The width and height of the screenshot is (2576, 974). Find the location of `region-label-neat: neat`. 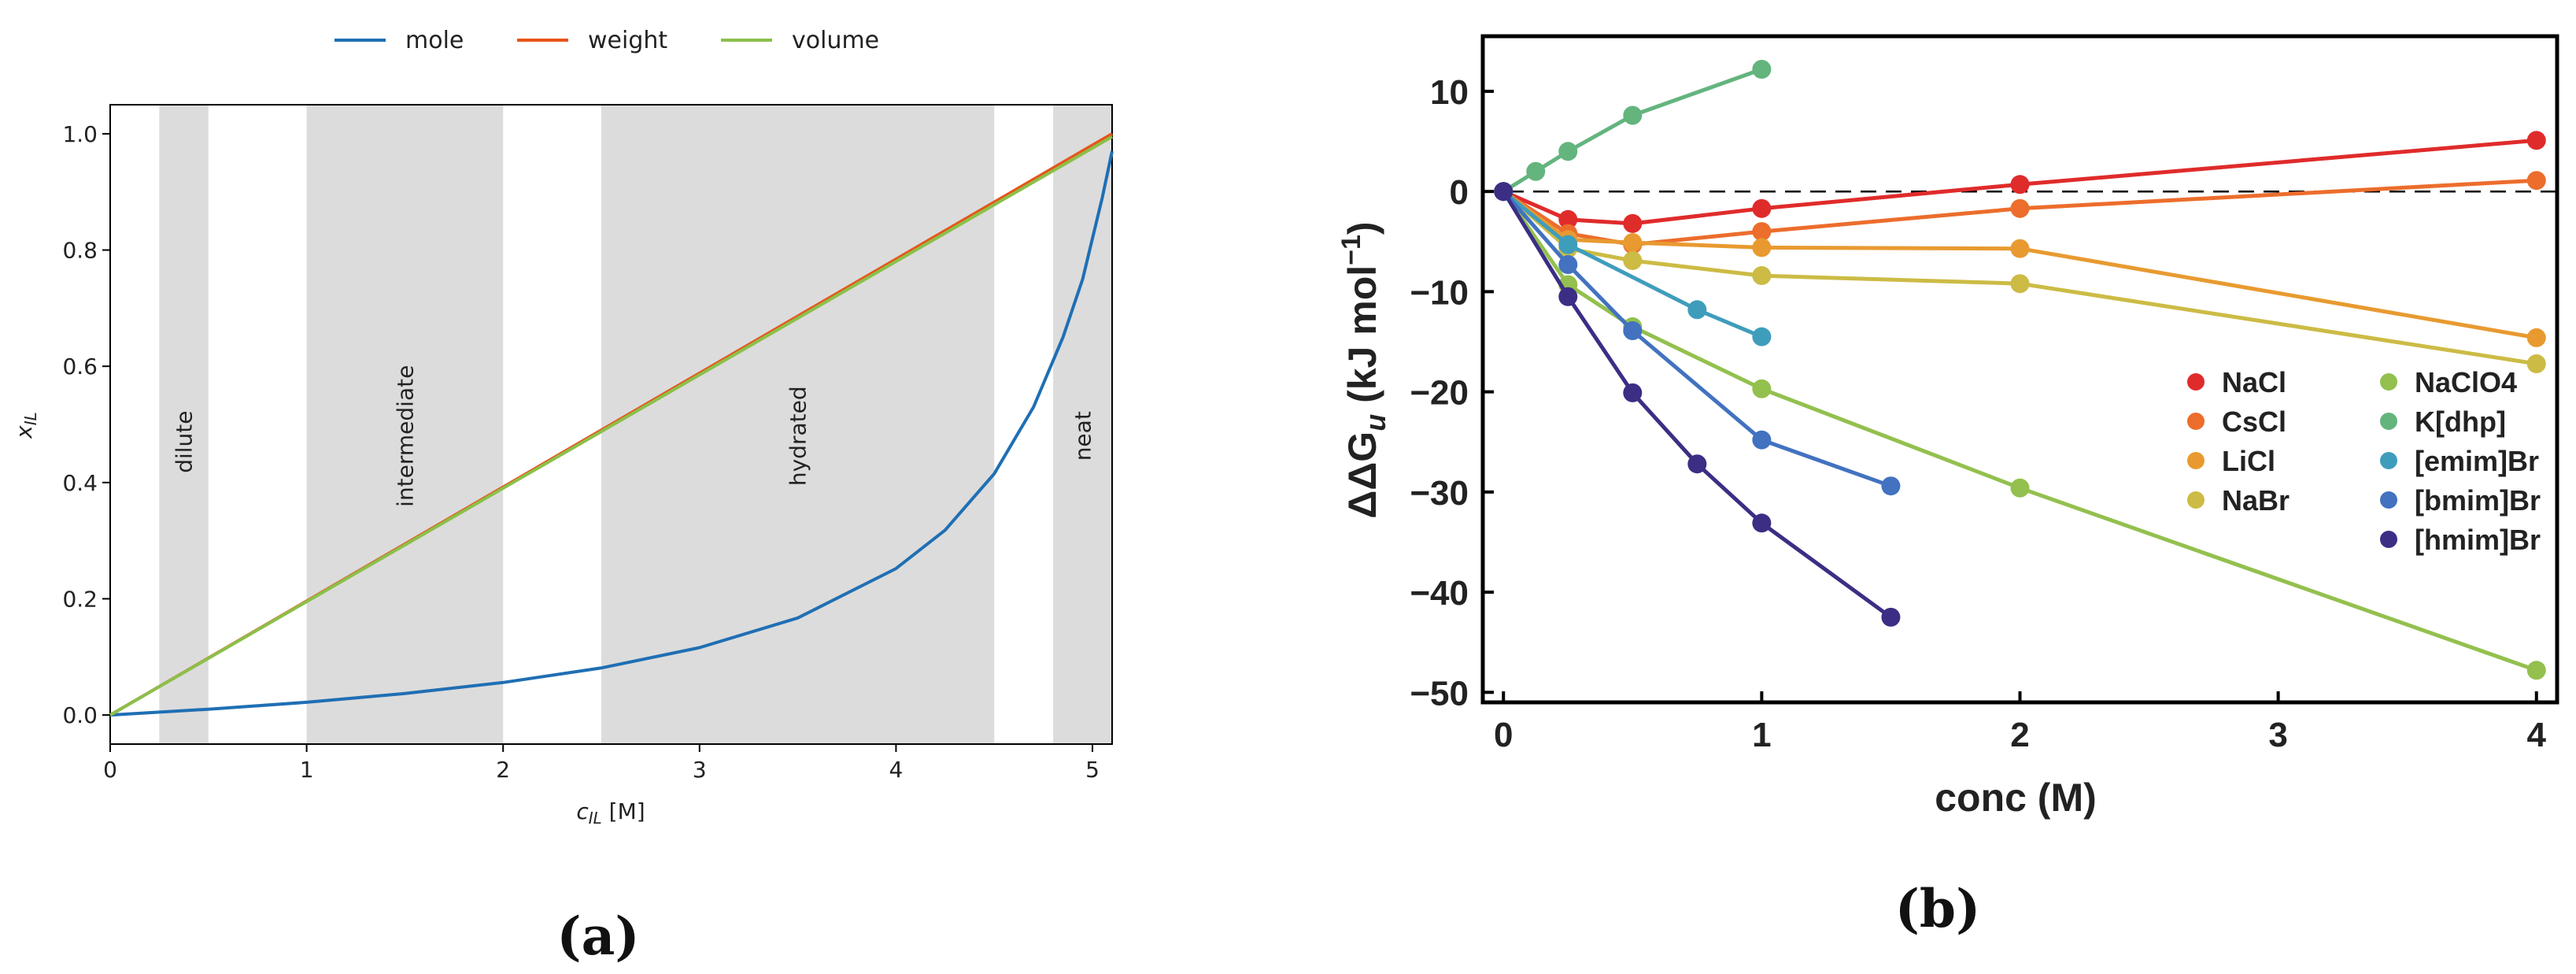

region-label-neat: neat is located at coordinates (1083, 436).